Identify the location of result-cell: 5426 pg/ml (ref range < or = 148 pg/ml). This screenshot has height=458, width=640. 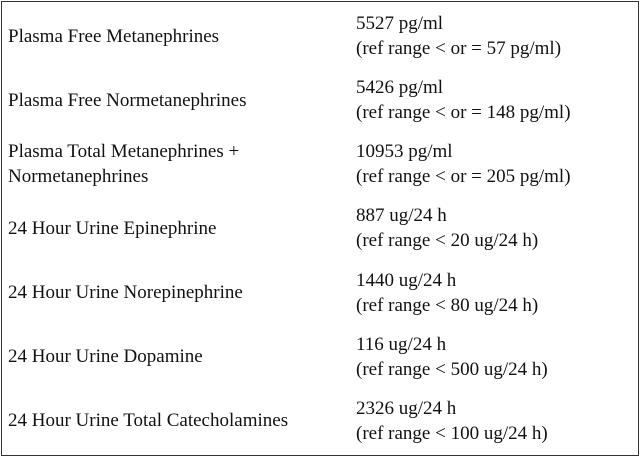
(494, 100).